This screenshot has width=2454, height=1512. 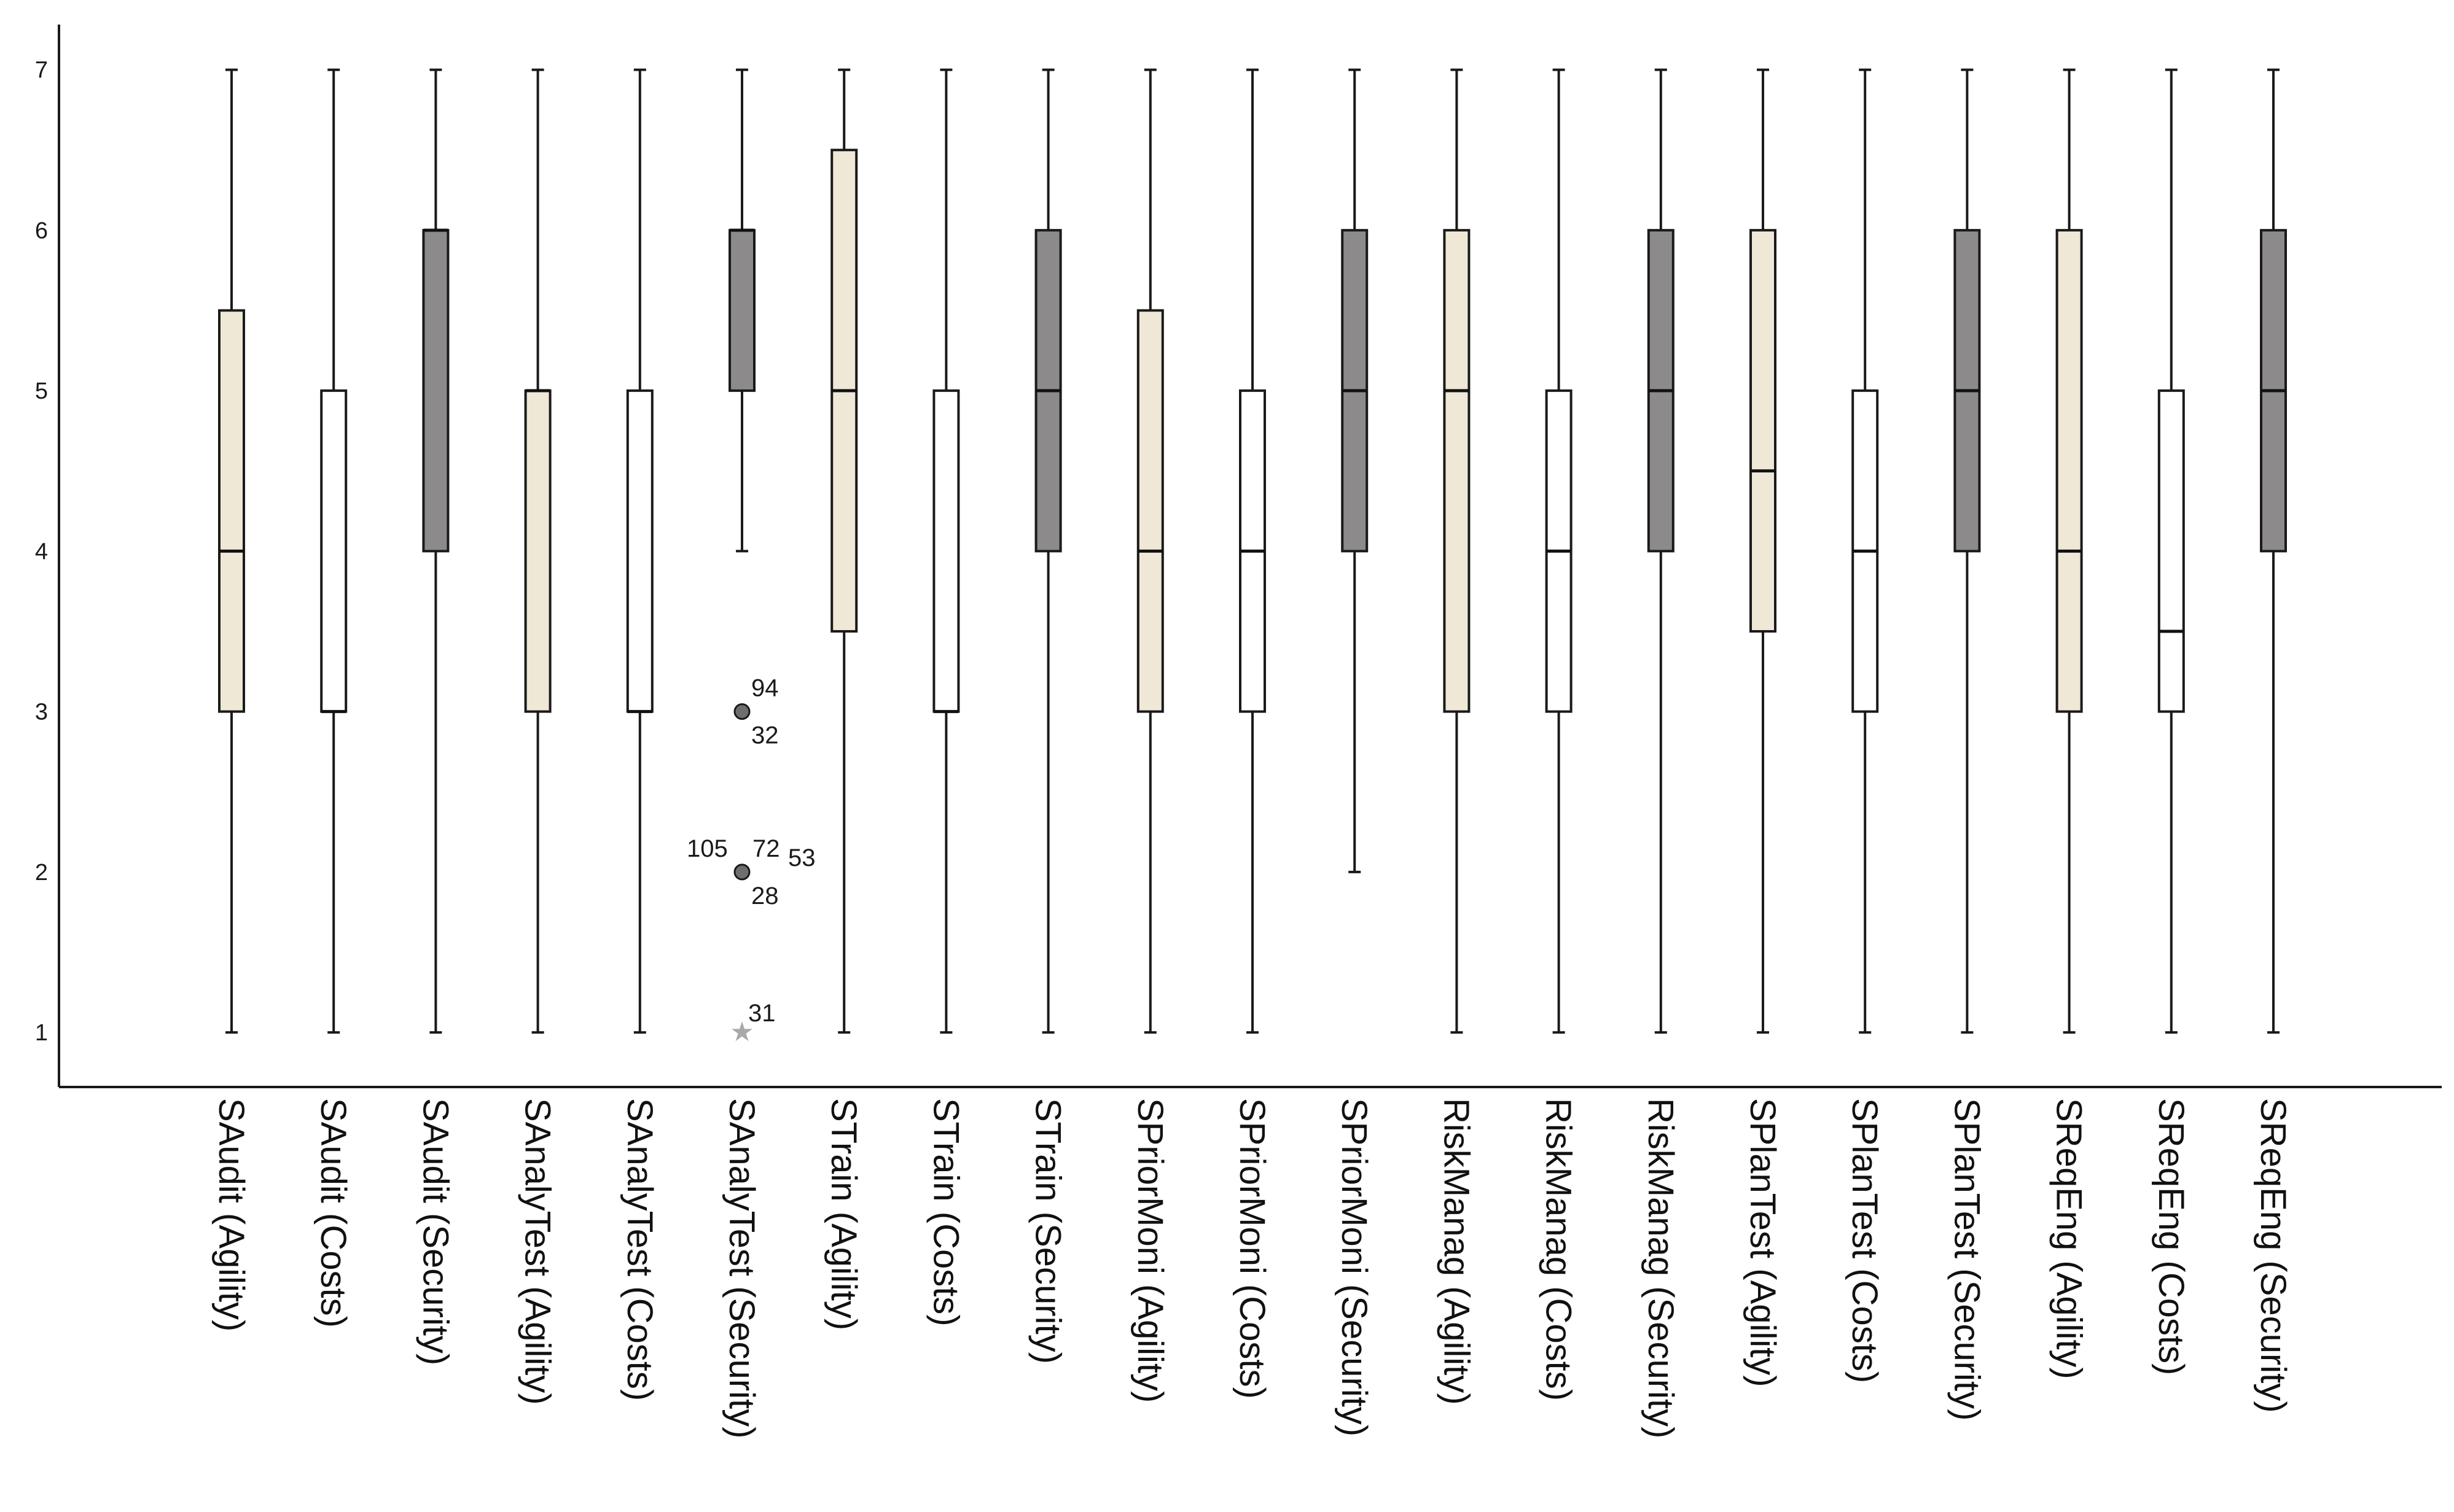 I want to click on outlier-label: 72, so click(x=766, y=849).